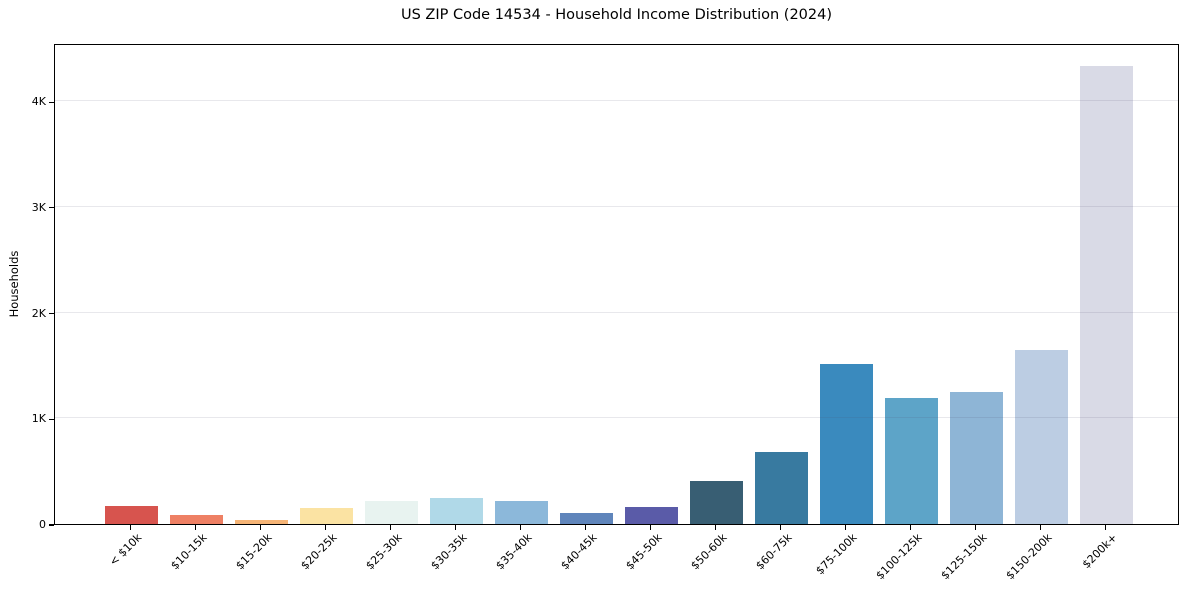 The height and width of the screenshot is (590, 1189). What do you see at coordinates (644, 552) in the screenshot?
I see `xtick-label-8: $45-50k` at bounding box center [644, 552].